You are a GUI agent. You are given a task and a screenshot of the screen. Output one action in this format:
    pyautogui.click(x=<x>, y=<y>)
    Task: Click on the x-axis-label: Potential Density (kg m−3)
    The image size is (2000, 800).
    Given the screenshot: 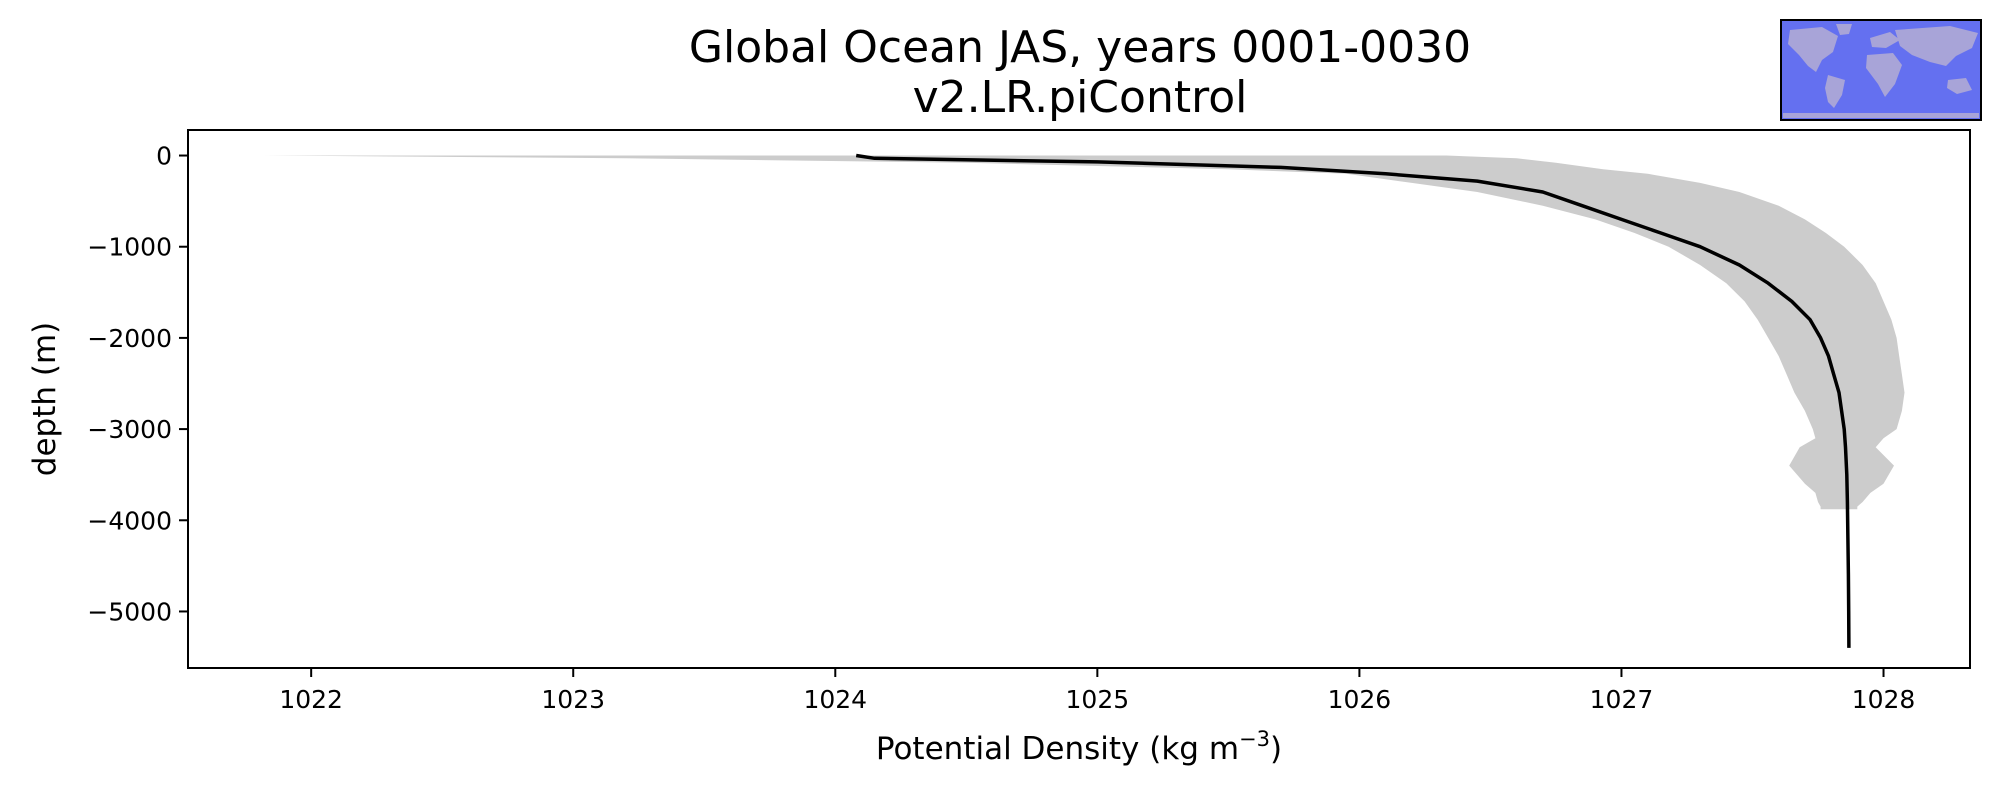 What is the action you would take?
    pyautogui.click(x=1079, y=747)
    